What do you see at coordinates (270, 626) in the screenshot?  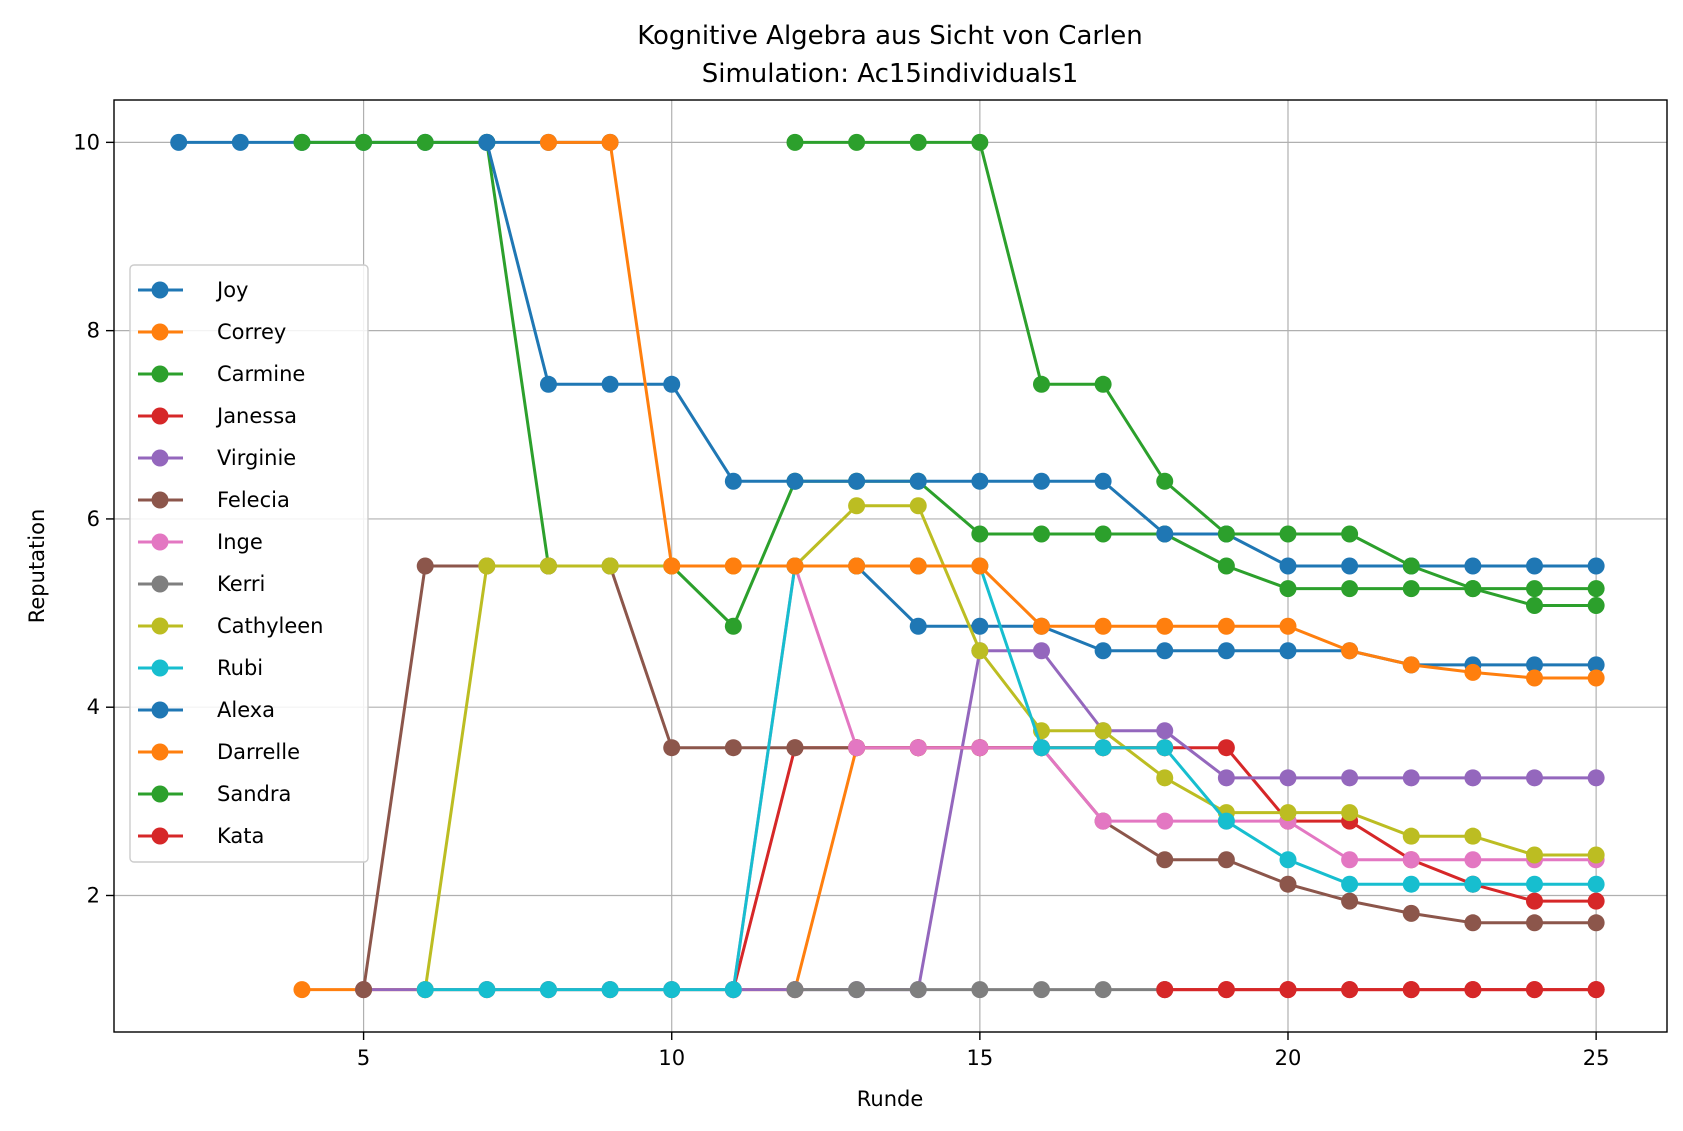 I see `legend-label: Cathyleen` at bounding box center [270, 626].